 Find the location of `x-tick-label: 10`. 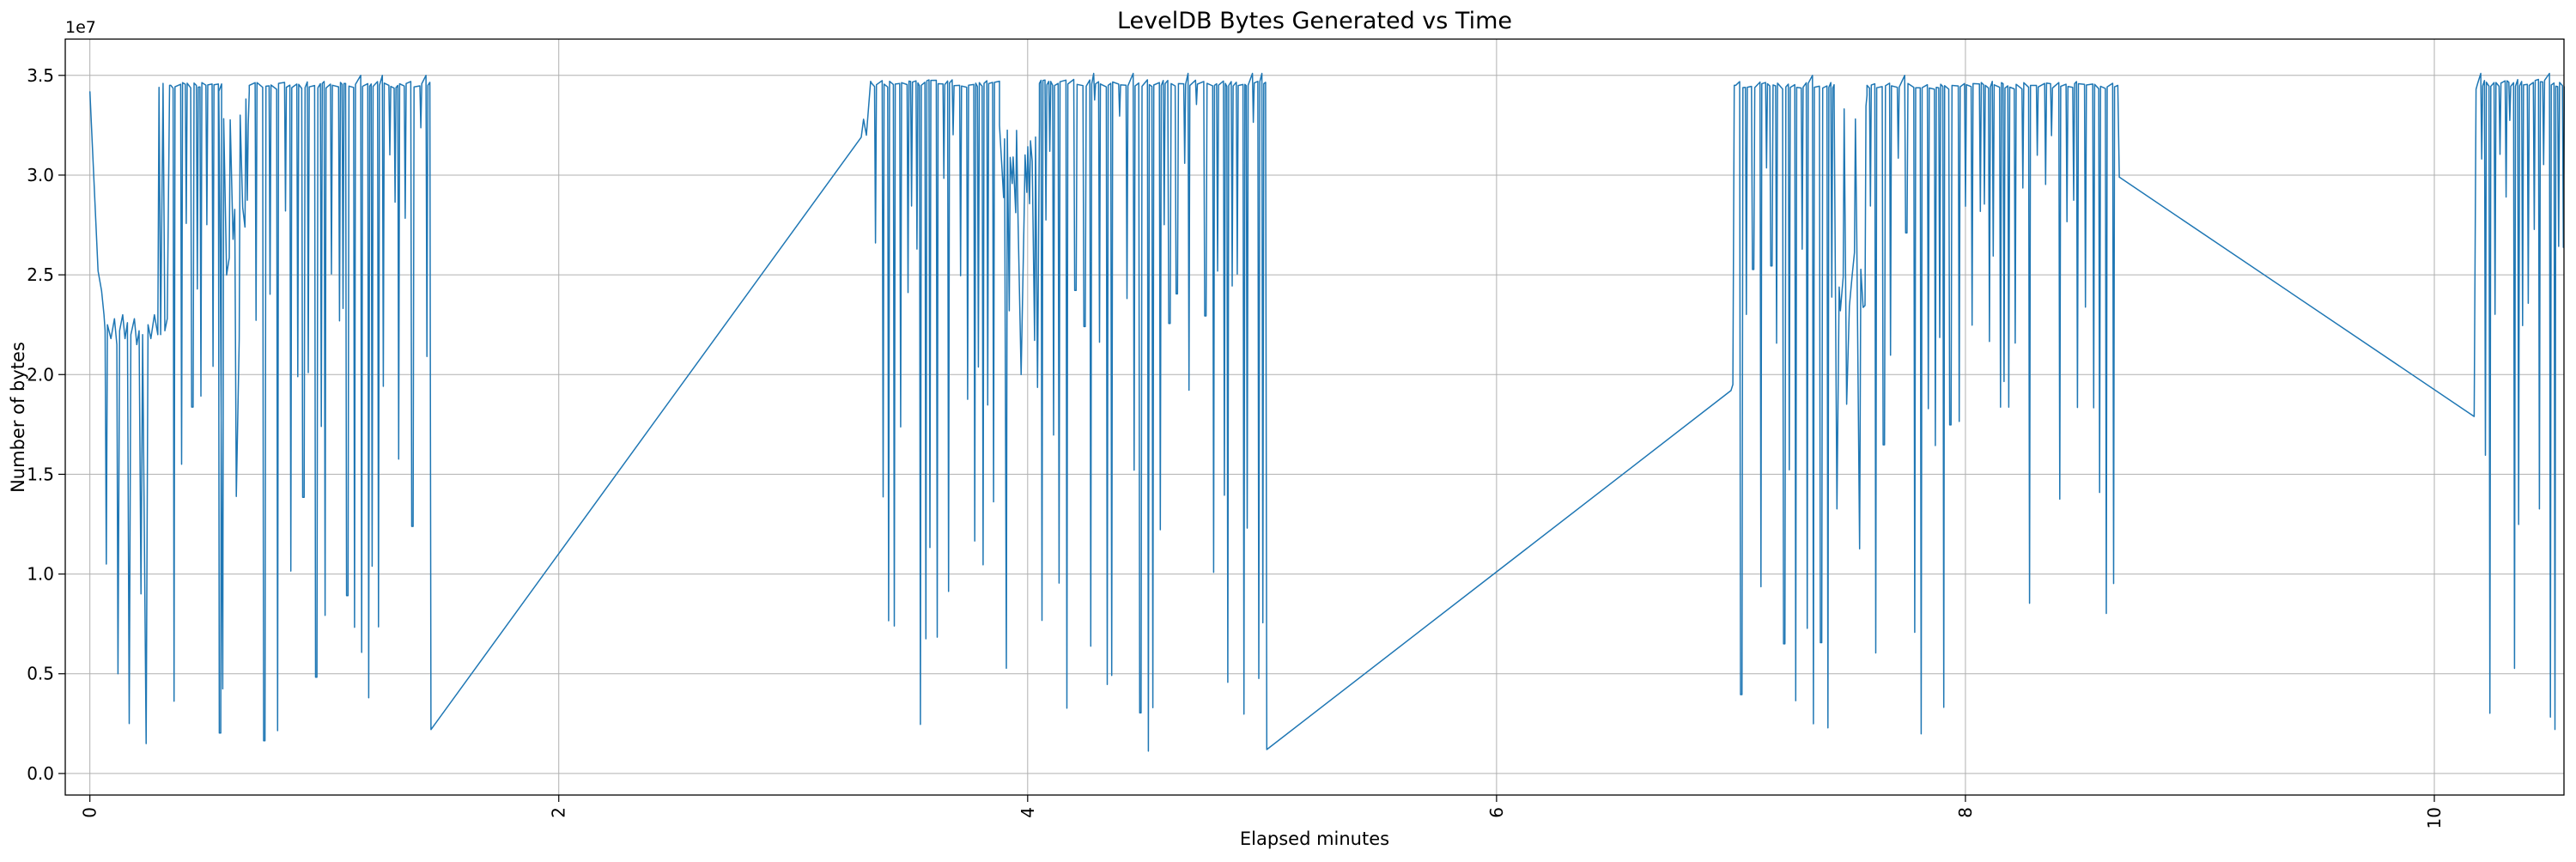

x-tick-label: 10 is located at coordinates (2434, 818).